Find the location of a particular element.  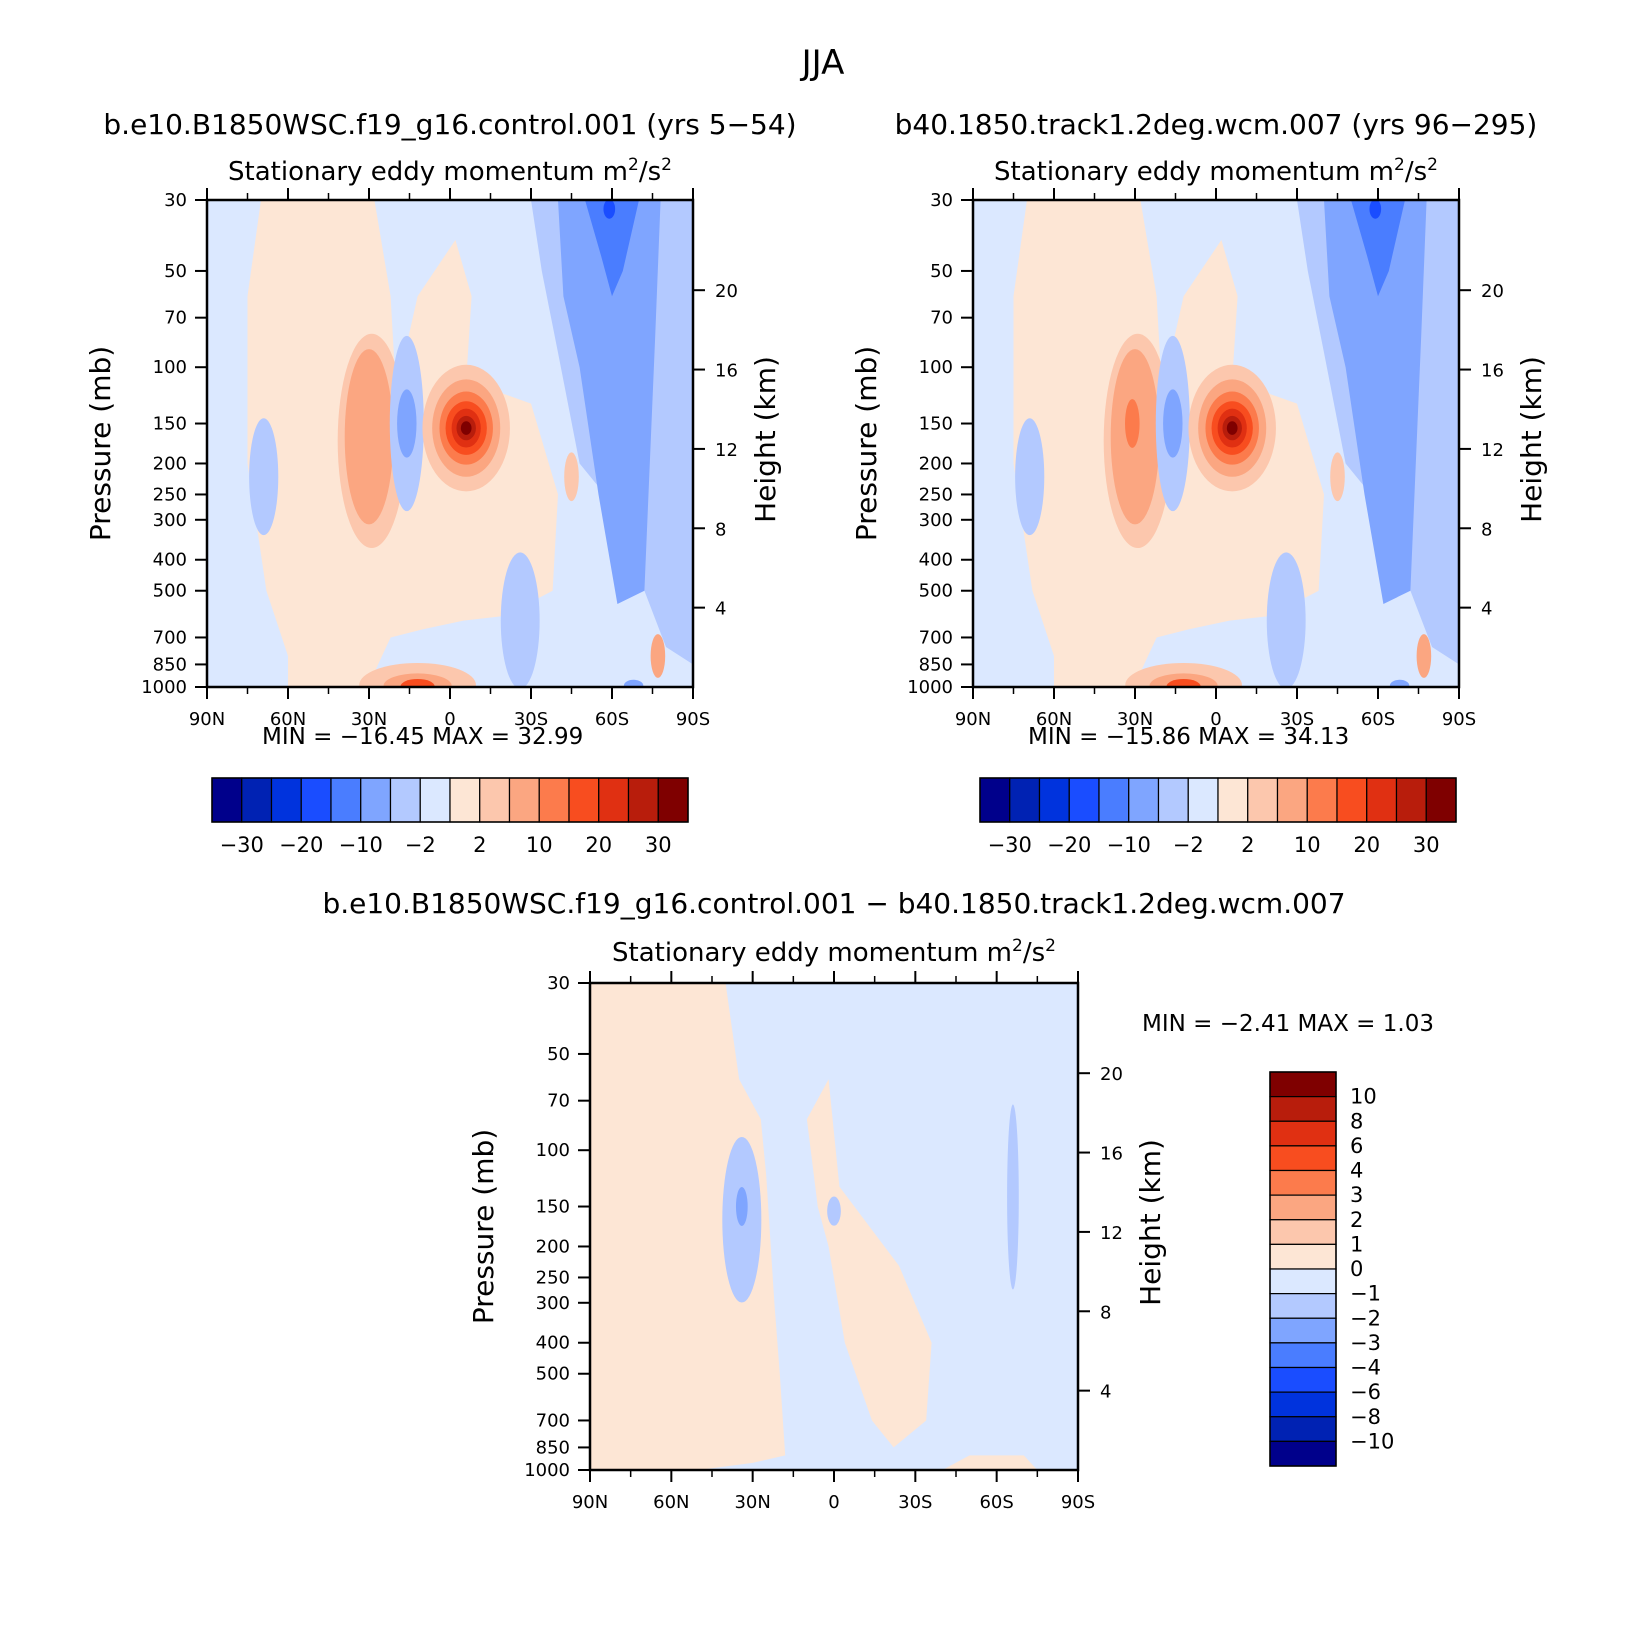

variable-title: Stationary eddy momentum m2/s2 is located at coordinates (1216, 171).